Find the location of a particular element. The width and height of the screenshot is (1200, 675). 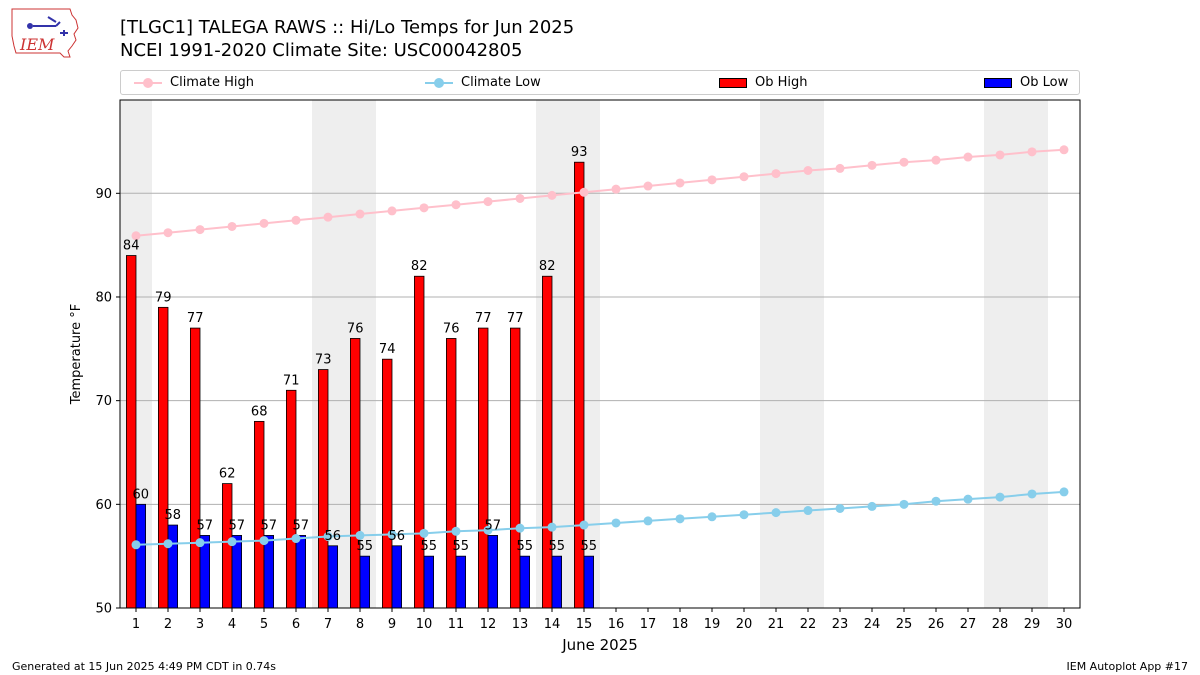

bar-value-label: 68 is located at coordinates (259, 411).